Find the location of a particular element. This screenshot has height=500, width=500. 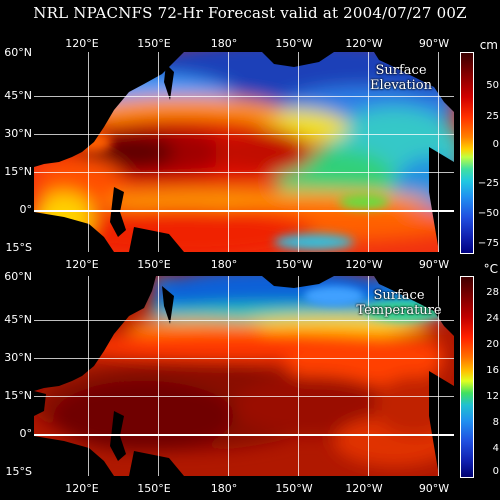

bottom-lon-label-3: 180° is located at coordinates (224, 488).